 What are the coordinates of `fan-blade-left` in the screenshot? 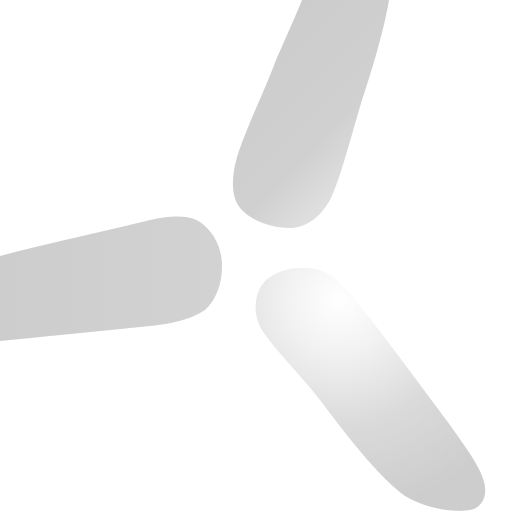 It's located at (111, 278).